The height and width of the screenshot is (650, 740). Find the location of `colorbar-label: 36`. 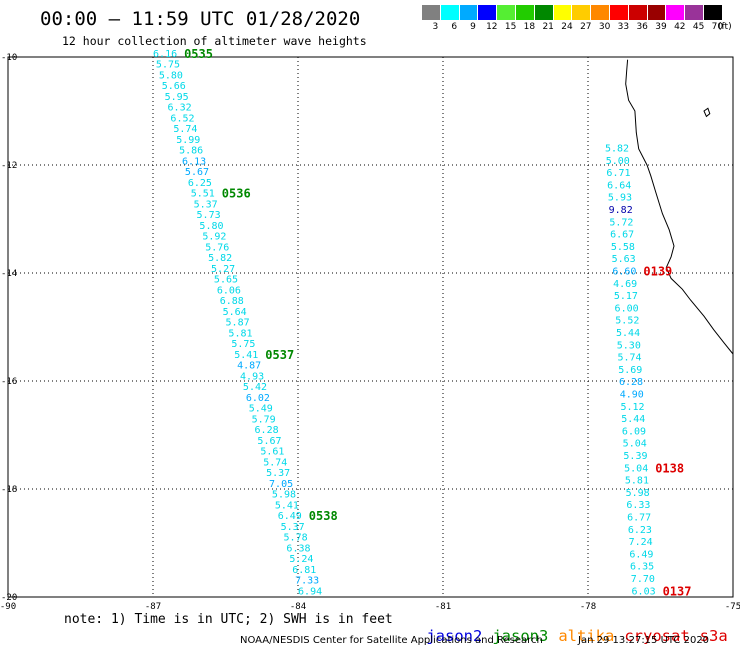

colorbar-label: 36 is located at coordinates (642, 27).